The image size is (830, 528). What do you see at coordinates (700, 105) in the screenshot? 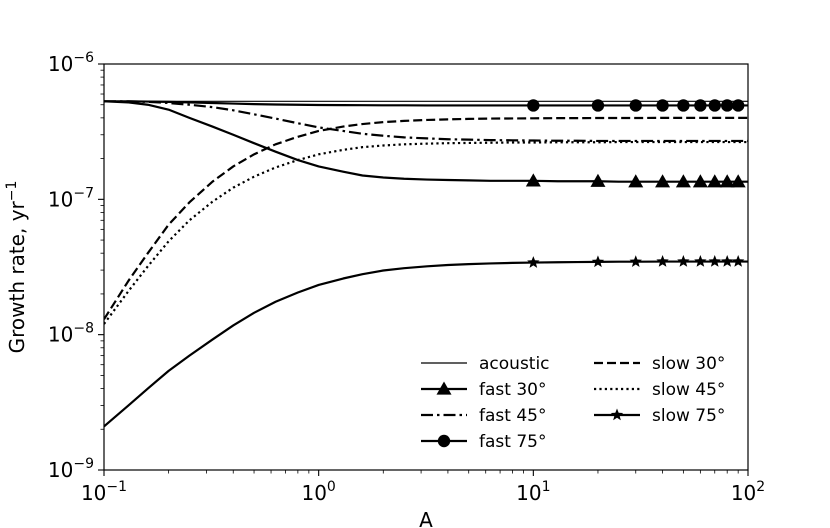
I see `marker-fast-75--5` at bounding box center [700, 105].